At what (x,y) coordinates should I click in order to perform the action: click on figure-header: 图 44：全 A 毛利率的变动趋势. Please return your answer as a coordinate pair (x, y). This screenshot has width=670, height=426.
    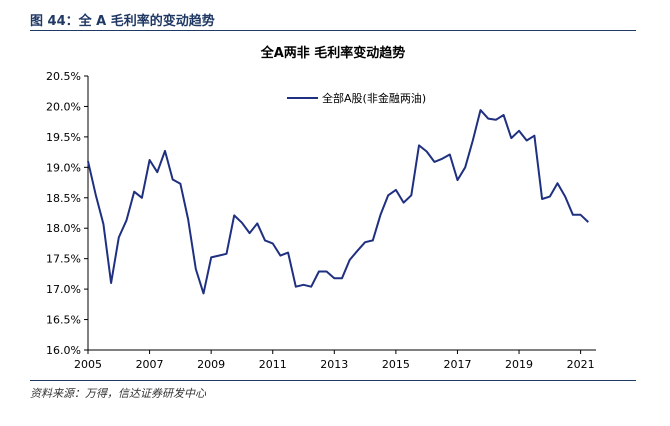
    Looking at the image, I should click on (333, 19).